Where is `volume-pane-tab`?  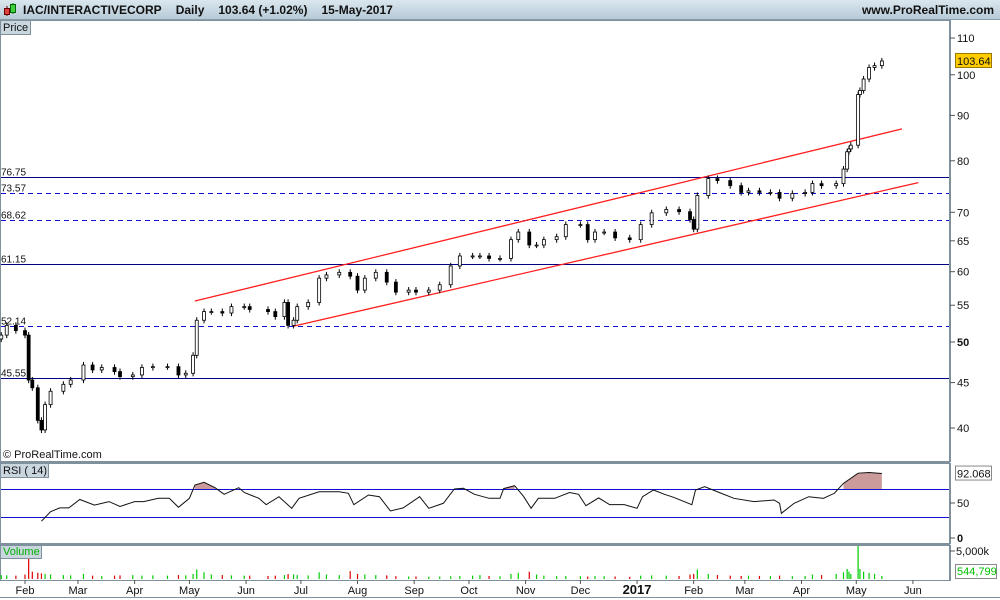
volume-pane-tab is located at coordinates (21, 552).